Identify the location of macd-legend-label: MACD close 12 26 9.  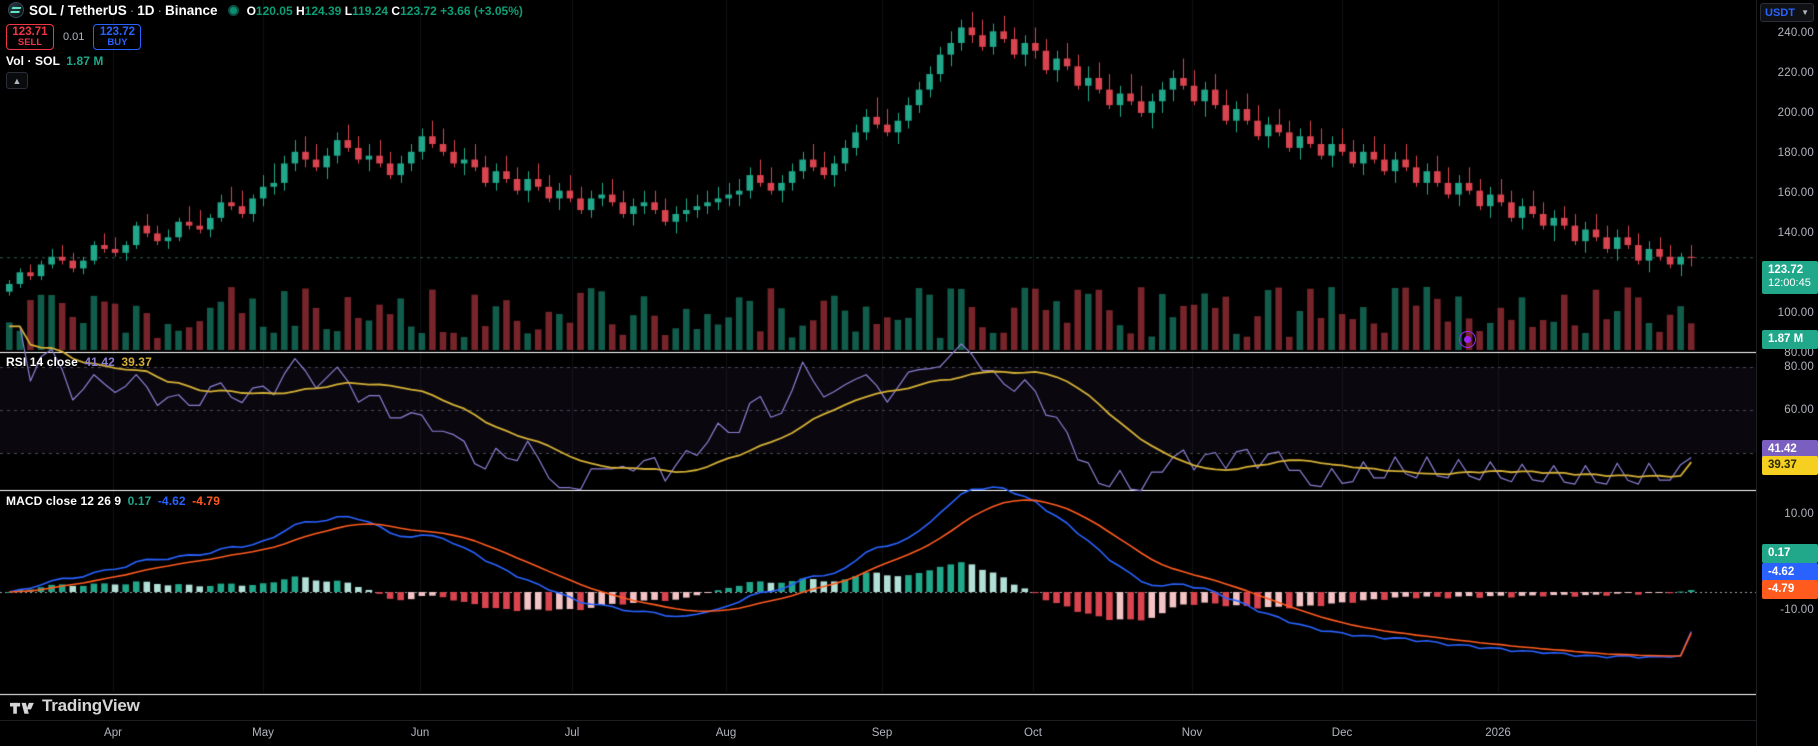
(64, 501).